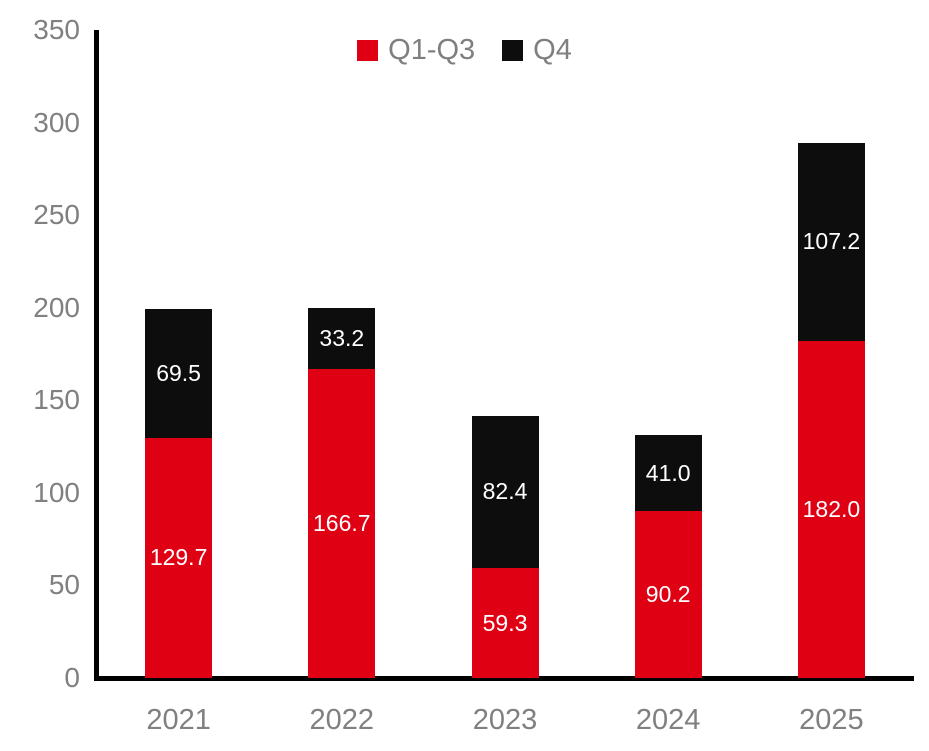 This screenshot has width=929, height=751. I want to click on y-tick-label-350: 350, so click(56, 29).